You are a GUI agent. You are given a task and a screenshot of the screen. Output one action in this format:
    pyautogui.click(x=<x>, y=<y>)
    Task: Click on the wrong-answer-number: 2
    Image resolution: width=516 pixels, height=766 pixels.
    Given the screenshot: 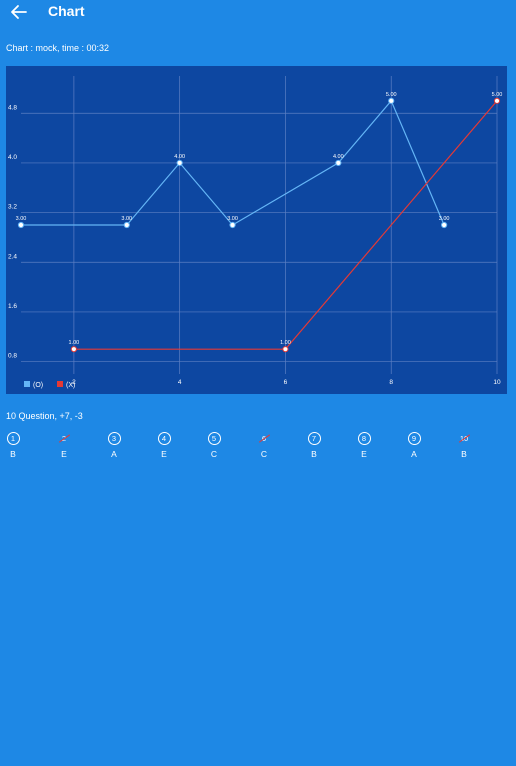 What is the action you would take?
    pyautogui.click(x=64, y=438)
    